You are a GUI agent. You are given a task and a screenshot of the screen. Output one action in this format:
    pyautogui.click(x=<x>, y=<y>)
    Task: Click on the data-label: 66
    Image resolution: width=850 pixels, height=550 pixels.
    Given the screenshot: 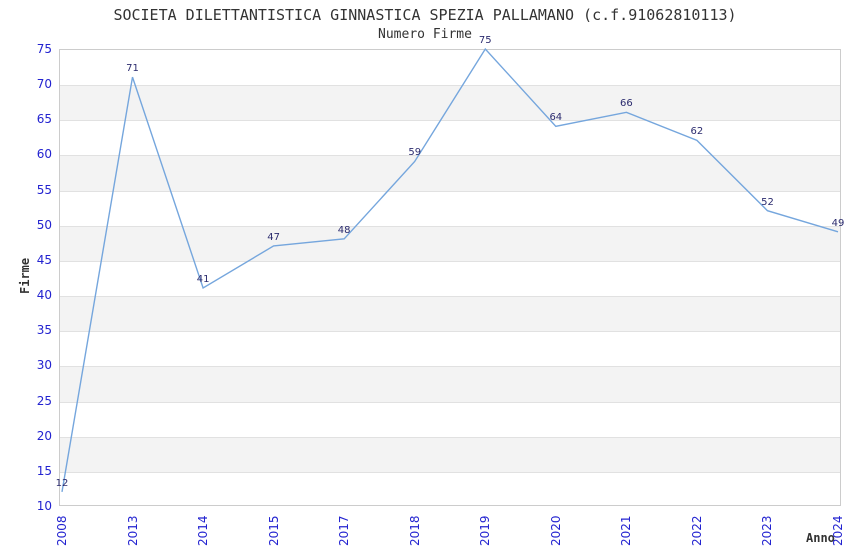 What is the action you would take?
    pyautogui.click(x=626, y=104)
    